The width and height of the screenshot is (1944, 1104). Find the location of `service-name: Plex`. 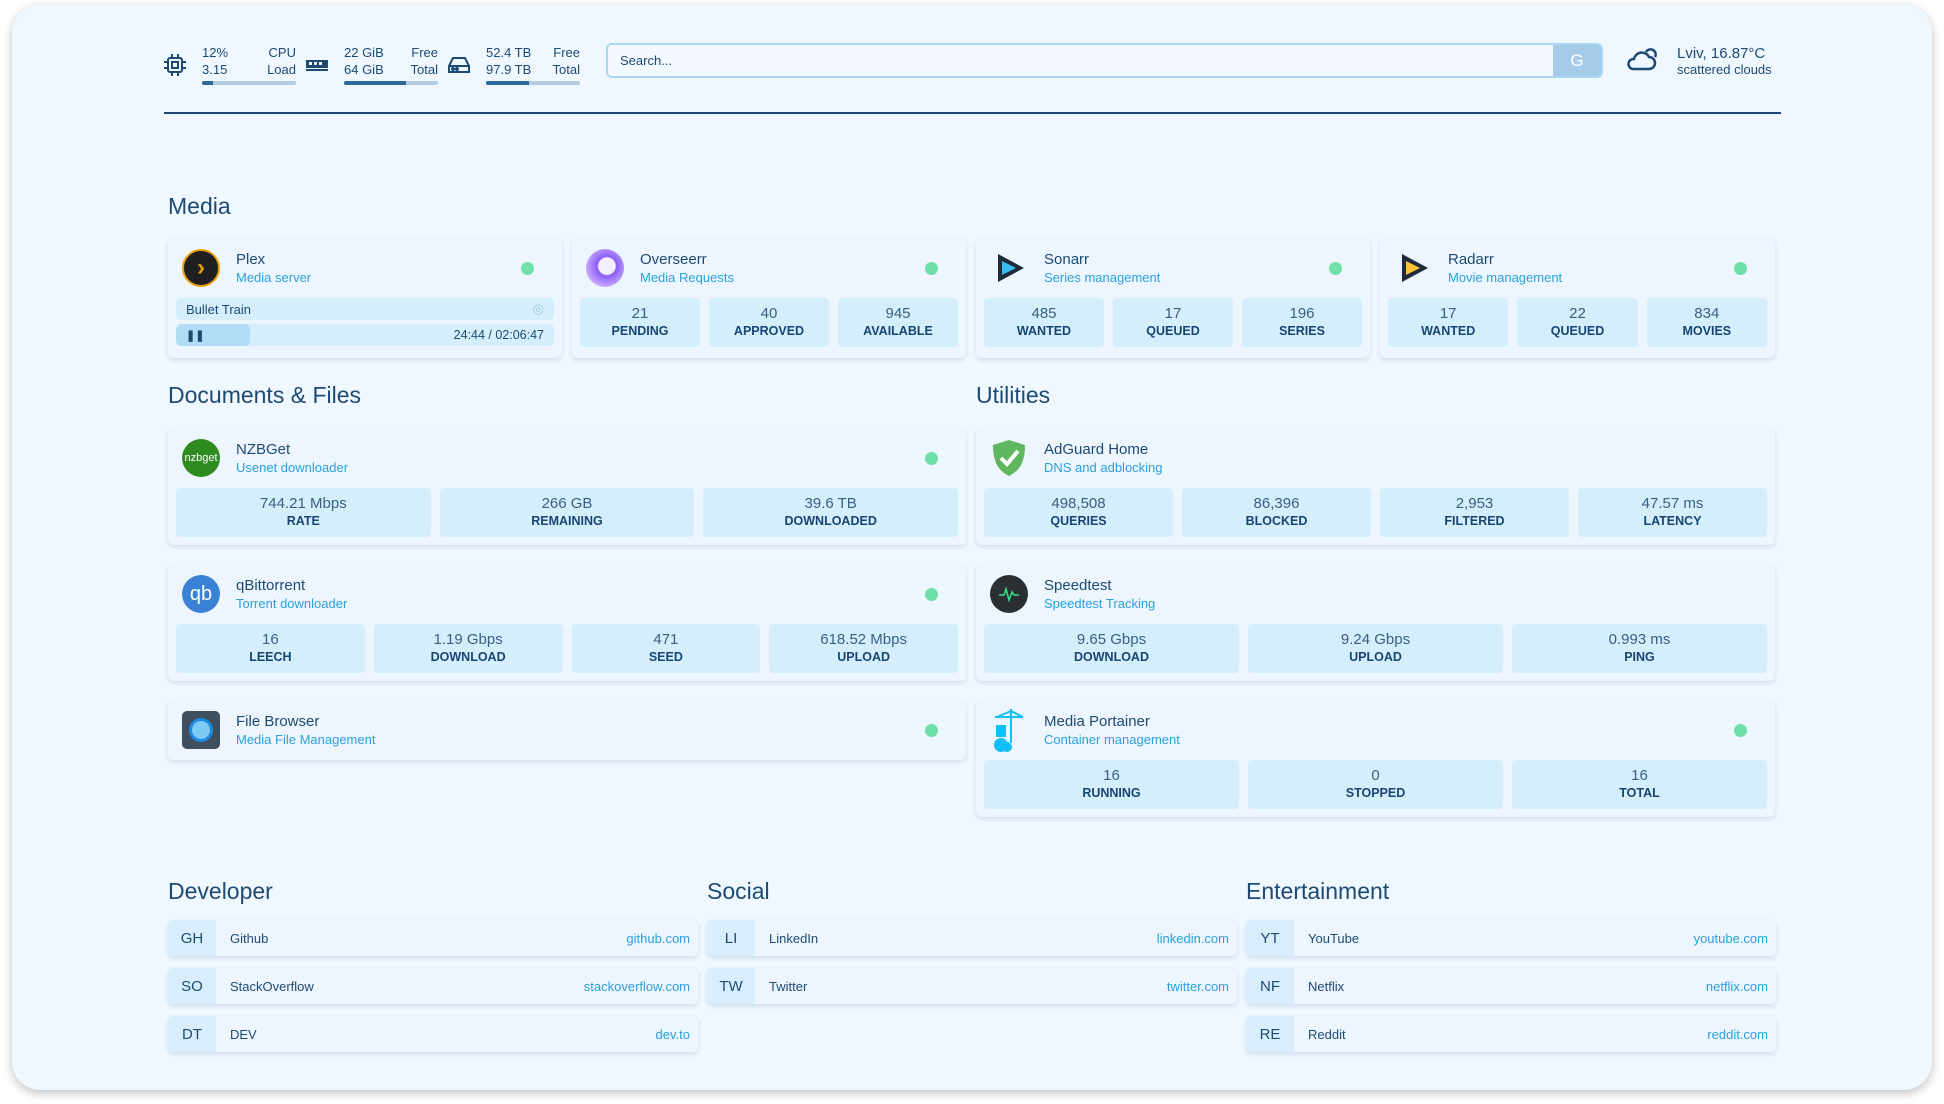

service-name: Plex is located at coordinates (251, 259).